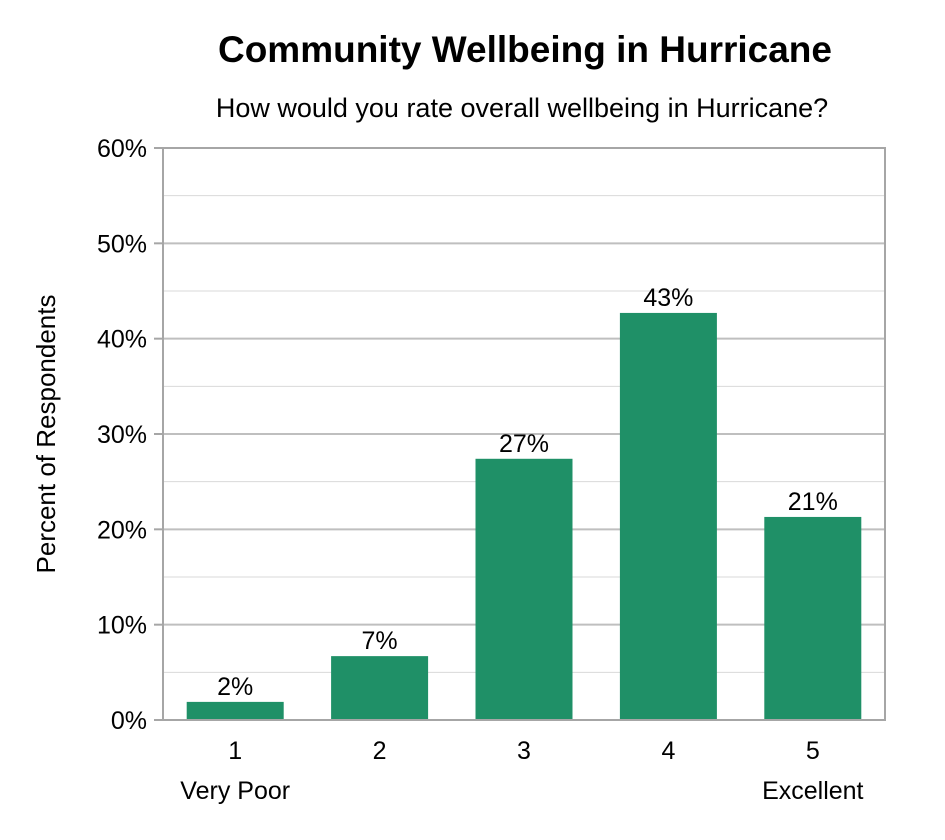 This screenshot has height=840, width=945. What do you see at coordinates (122, 149) in the screenshot?
I see `y-tick-label: 60%` at bounding box center [122, 149].